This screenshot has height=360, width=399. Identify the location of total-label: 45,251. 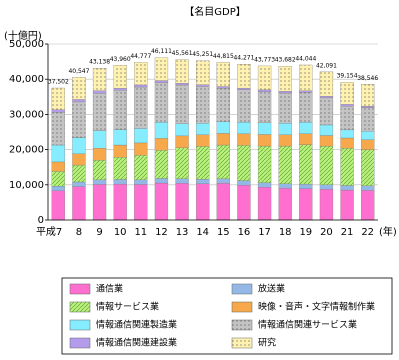
(202, 54).